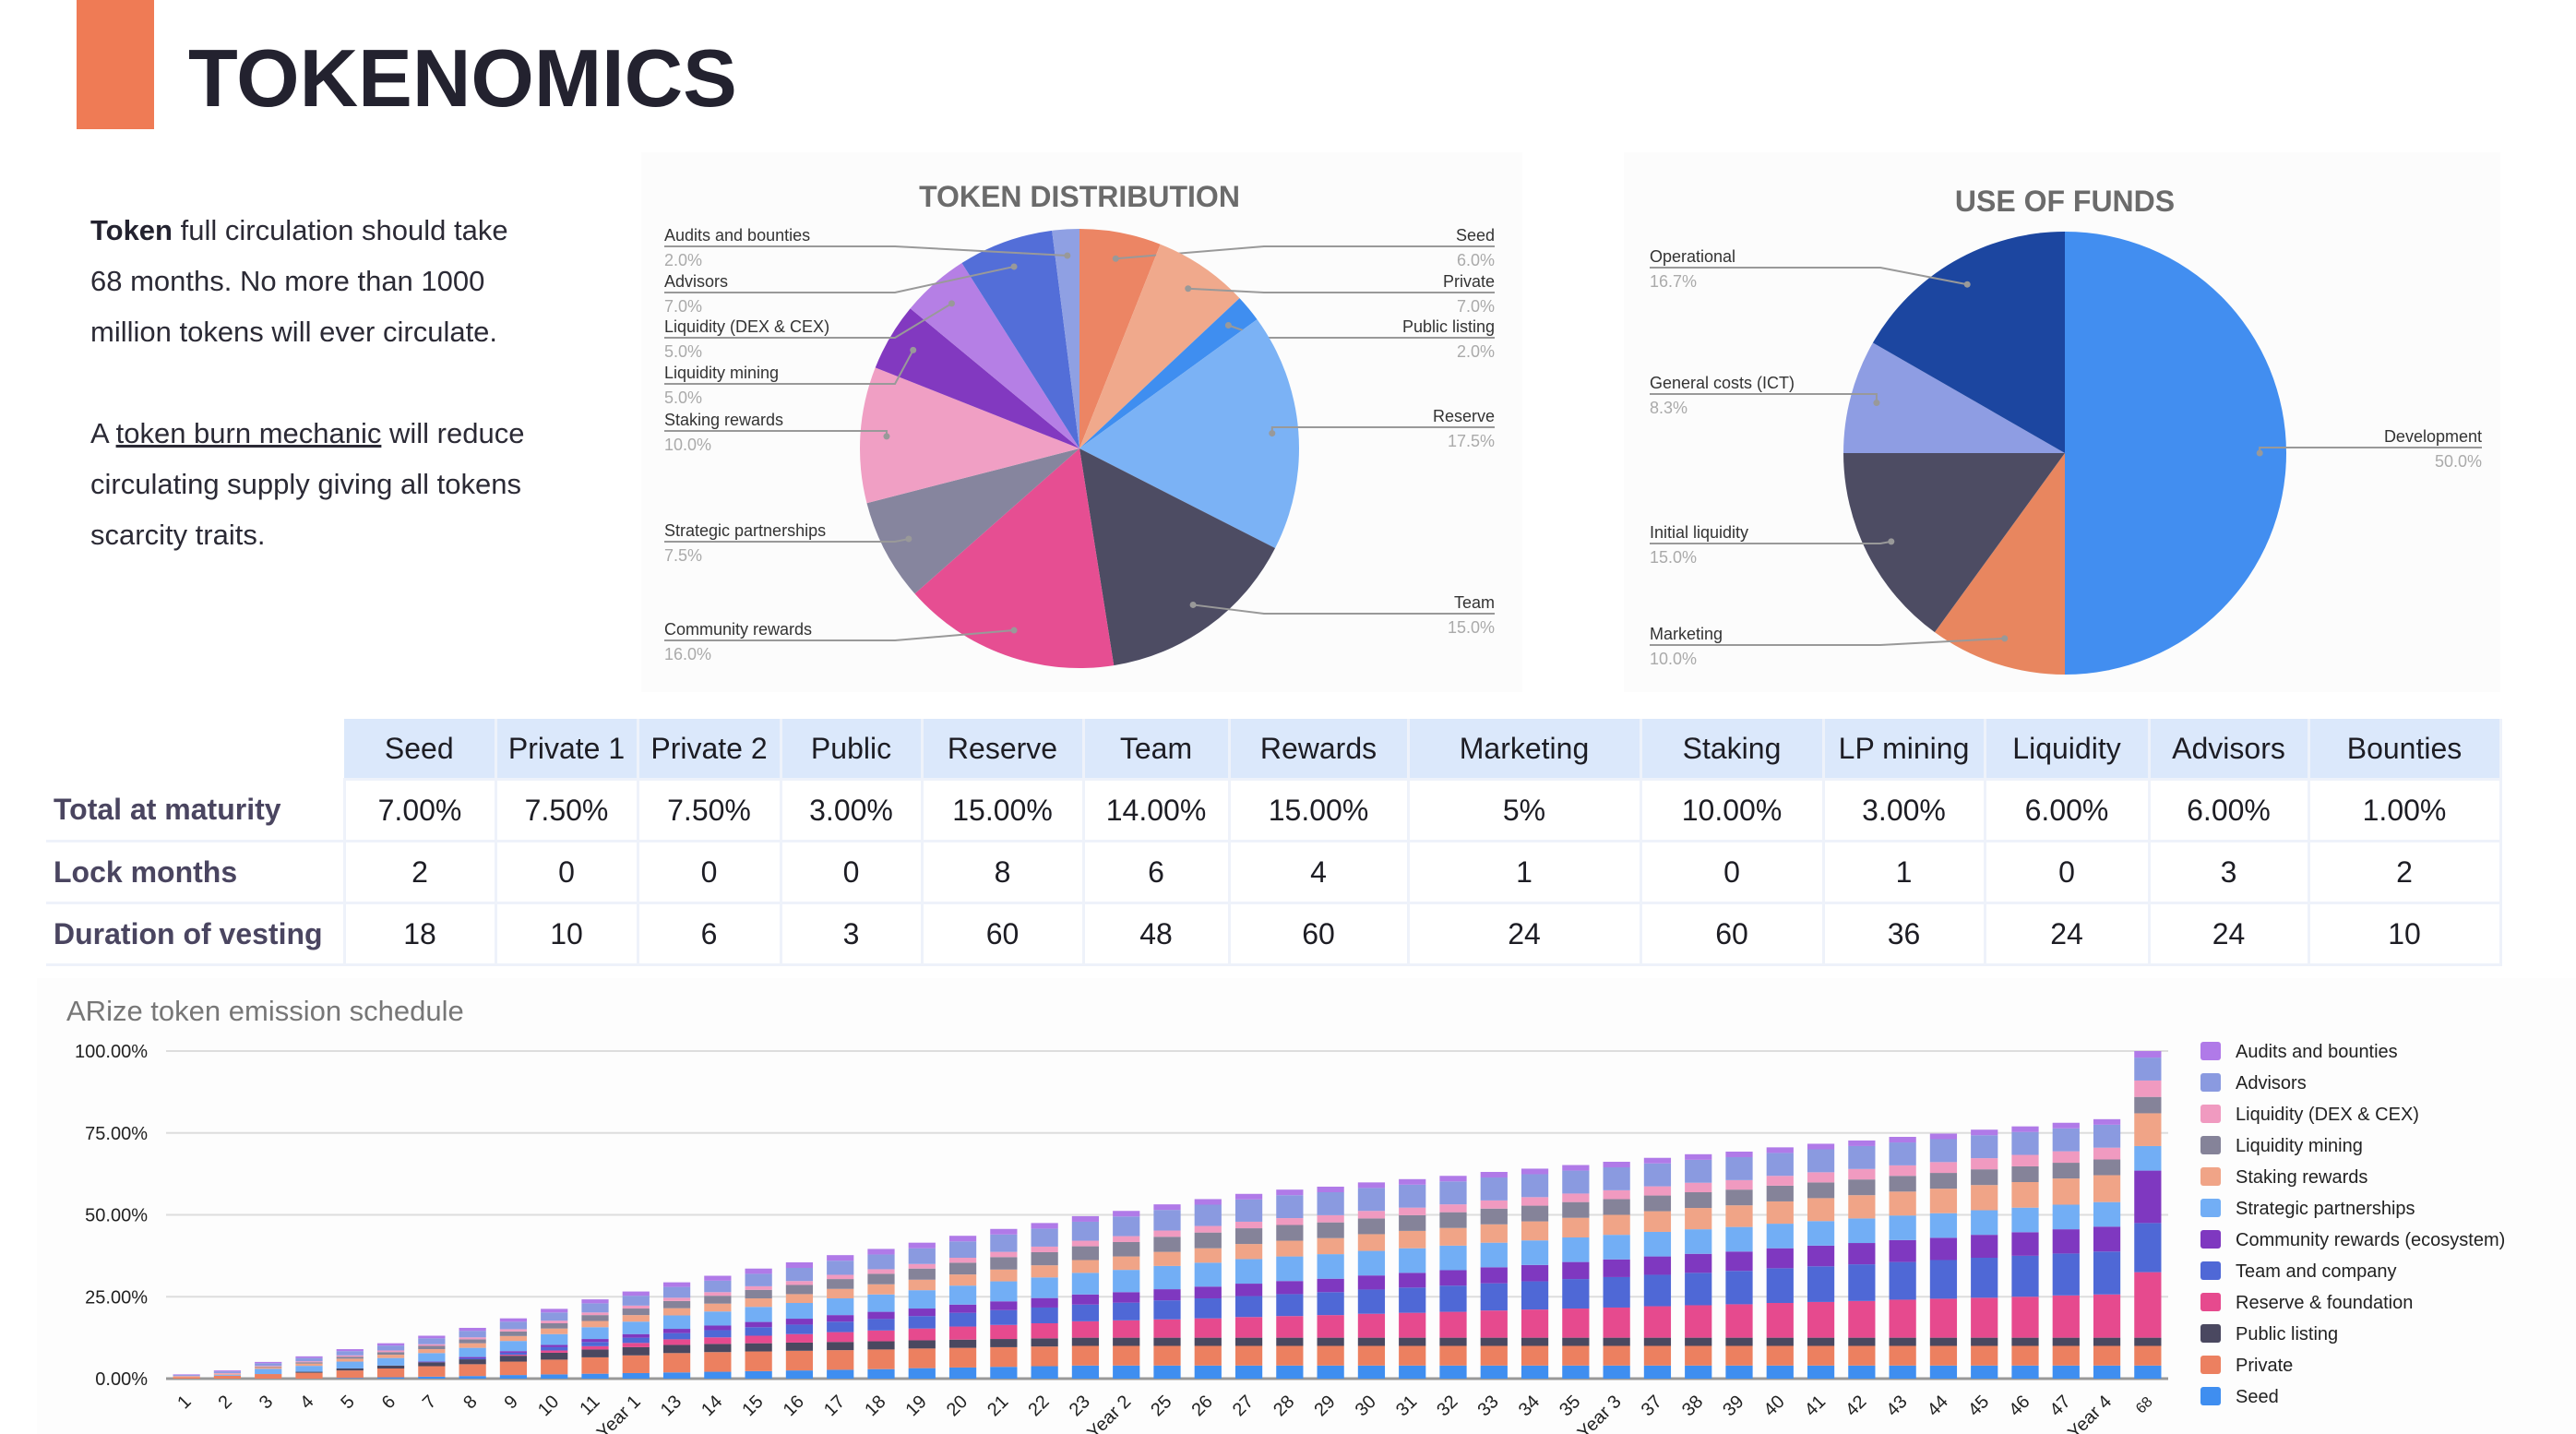 The image size is (2576, 1434). I want to click on row-label: Duration of vesting, so click(196, 934).